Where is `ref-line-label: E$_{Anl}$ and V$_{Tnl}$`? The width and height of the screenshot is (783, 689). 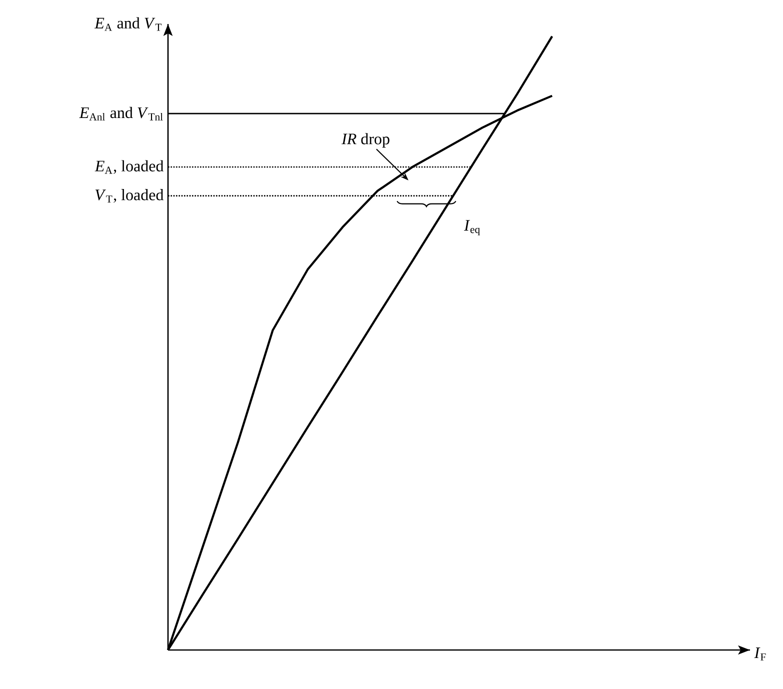
ref-line-label: E$_{Anl}$ and V$_{Tnl}$ is located at coordinates (121, 113).